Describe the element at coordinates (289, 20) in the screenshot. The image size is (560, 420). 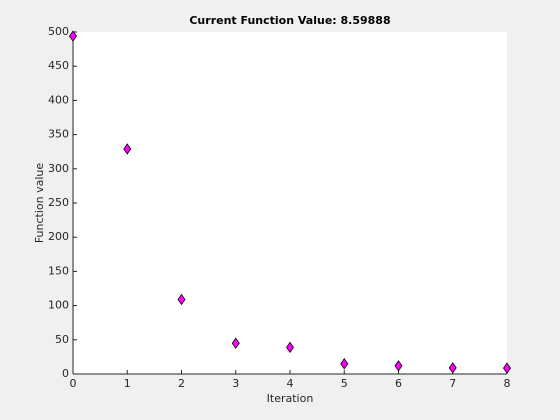
I see `chart-title: Current Function Value: 8.59888` at that location.